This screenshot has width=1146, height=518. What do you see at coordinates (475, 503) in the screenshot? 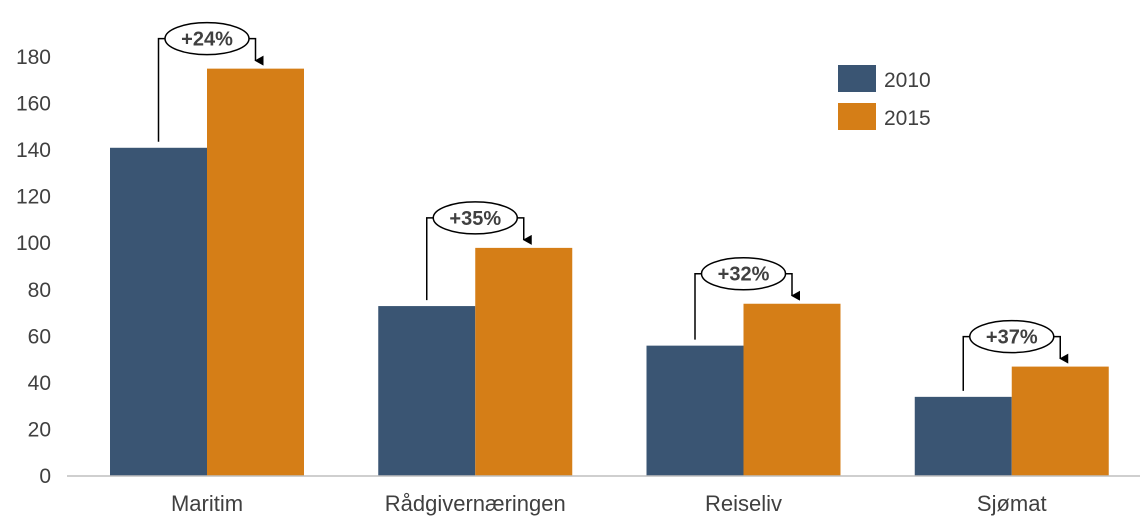
I see `category-label: Rådgivernæringen` at bounding box center [475, 503].